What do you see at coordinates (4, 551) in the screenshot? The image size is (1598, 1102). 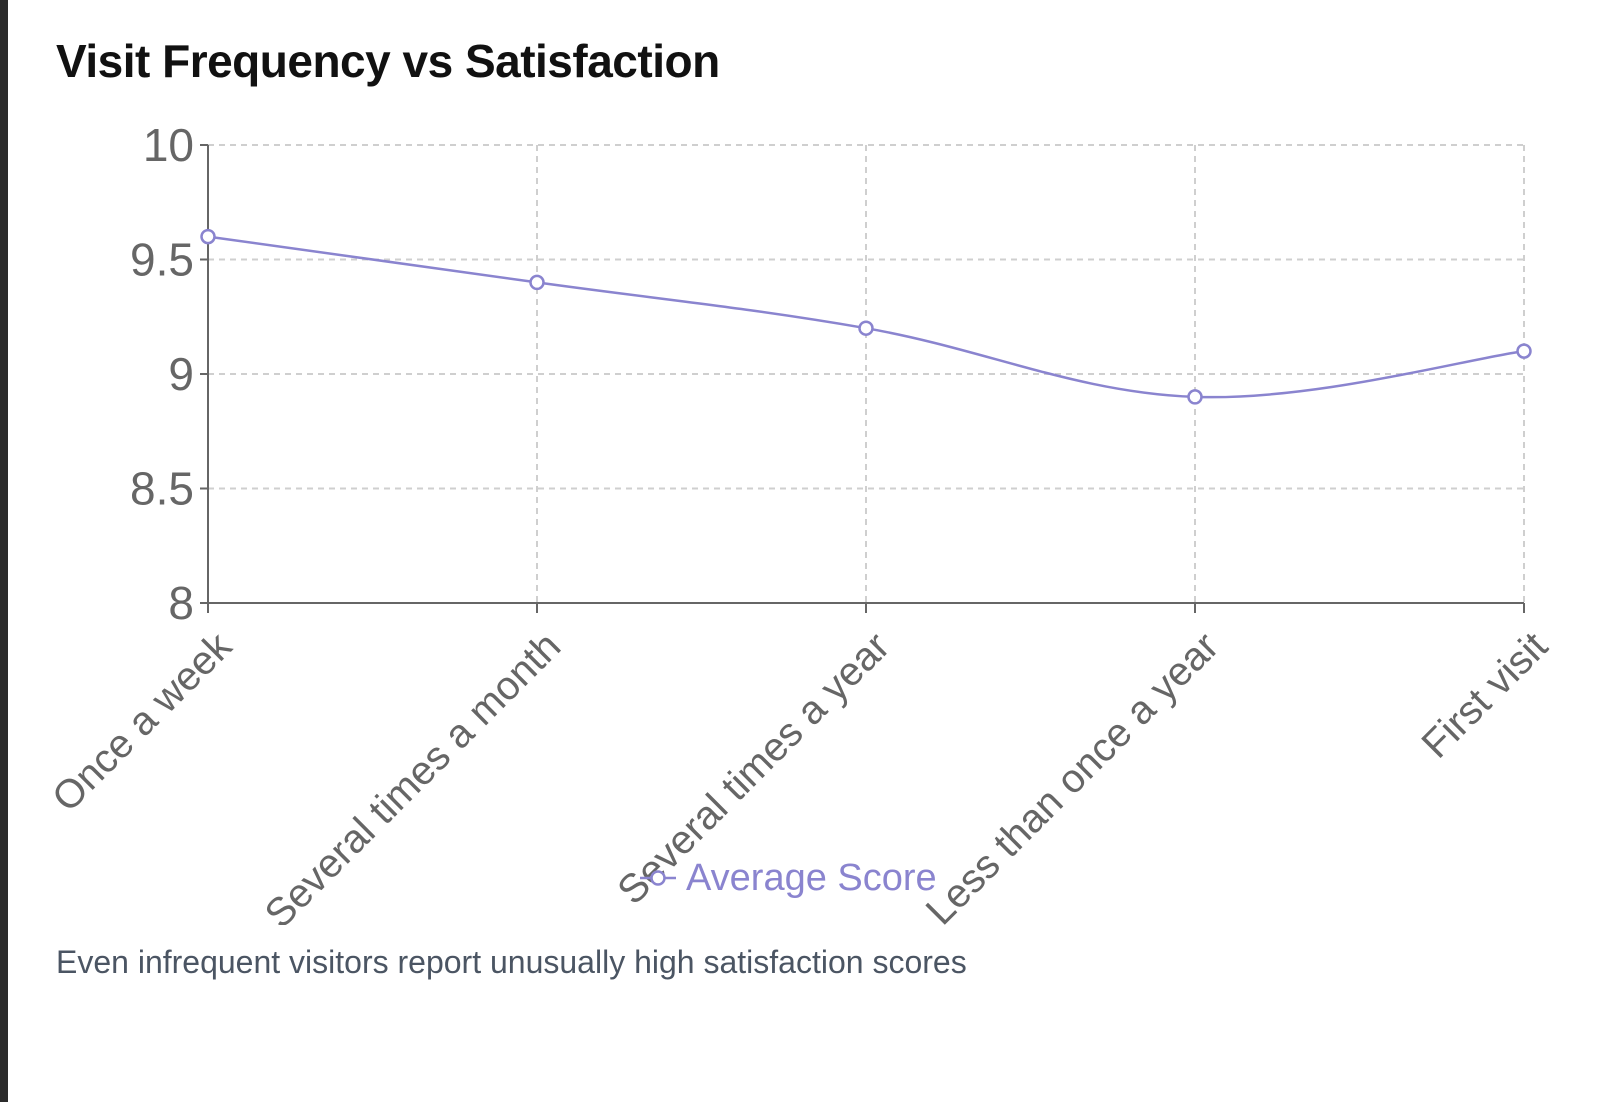 I see `window-left-edge` at bounding box center [4, 551].